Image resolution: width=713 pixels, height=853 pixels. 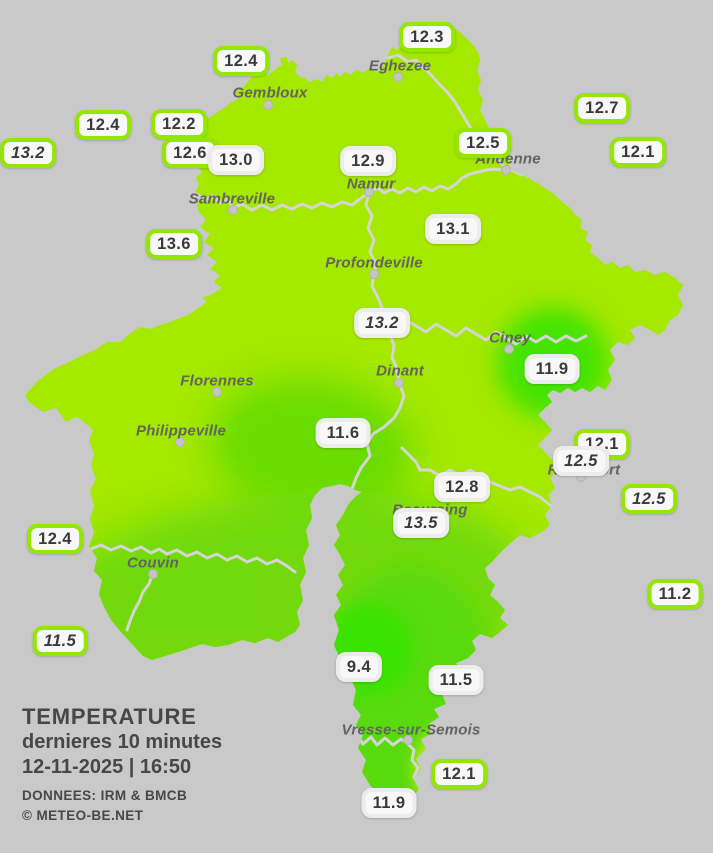 I want to click on city-label: Profondeville, so click(x=374, y=263).